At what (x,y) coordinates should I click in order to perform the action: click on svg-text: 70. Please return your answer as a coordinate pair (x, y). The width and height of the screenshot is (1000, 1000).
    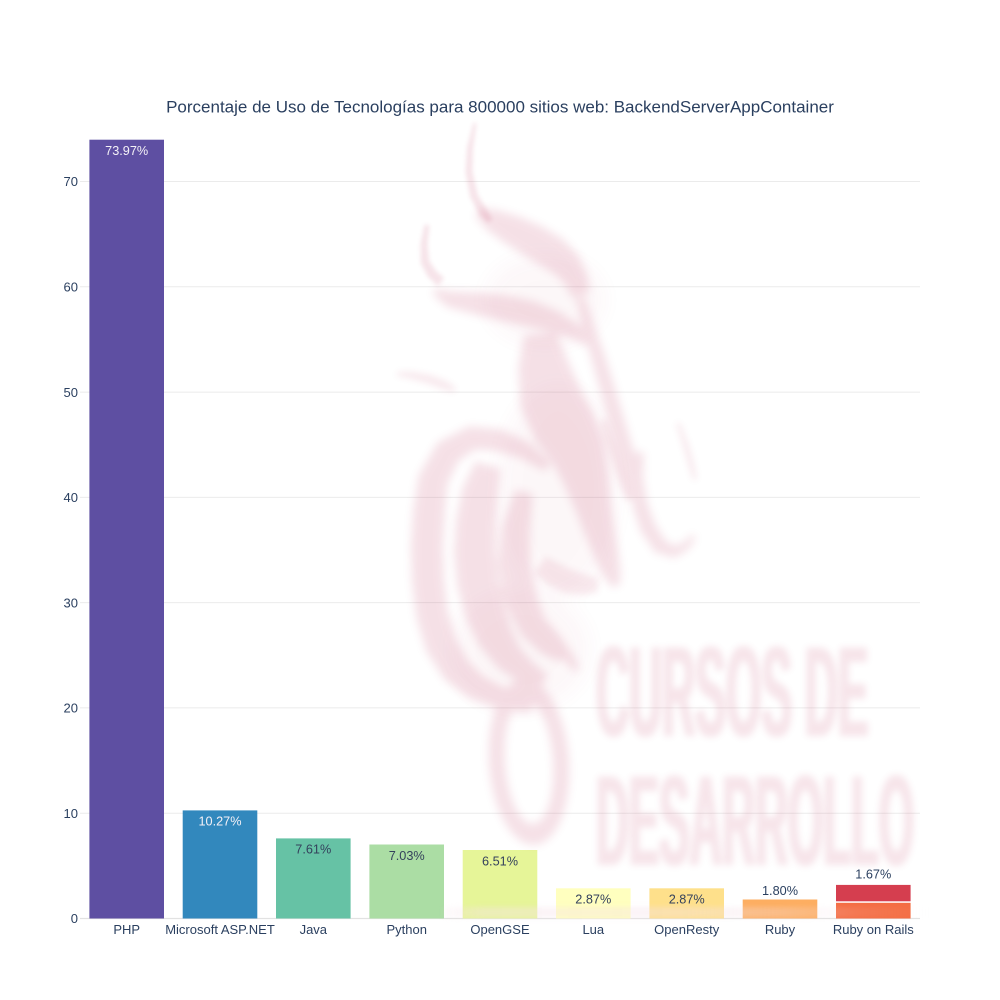
    Looking at the image, I should click on (71, 181).